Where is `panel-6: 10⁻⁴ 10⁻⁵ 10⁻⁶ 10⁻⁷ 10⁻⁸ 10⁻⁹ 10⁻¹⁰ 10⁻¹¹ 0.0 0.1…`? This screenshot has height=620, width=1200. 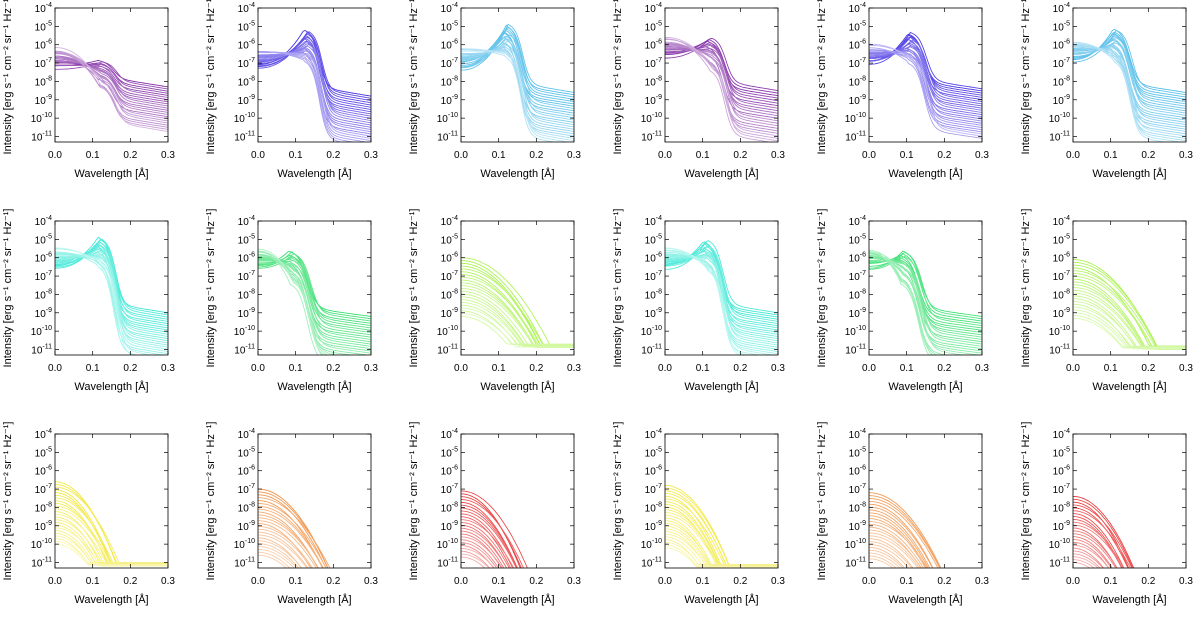 panel-6: 10⁻⁴ 10⁻⁵ 10⁻⁶ 10⁻⁷ 10⁻⁸ 10⁻⁹ 10⁻¹⁰ 10⁻¹¹ 0.0 0.1… is located at coordinates (1106, 90).